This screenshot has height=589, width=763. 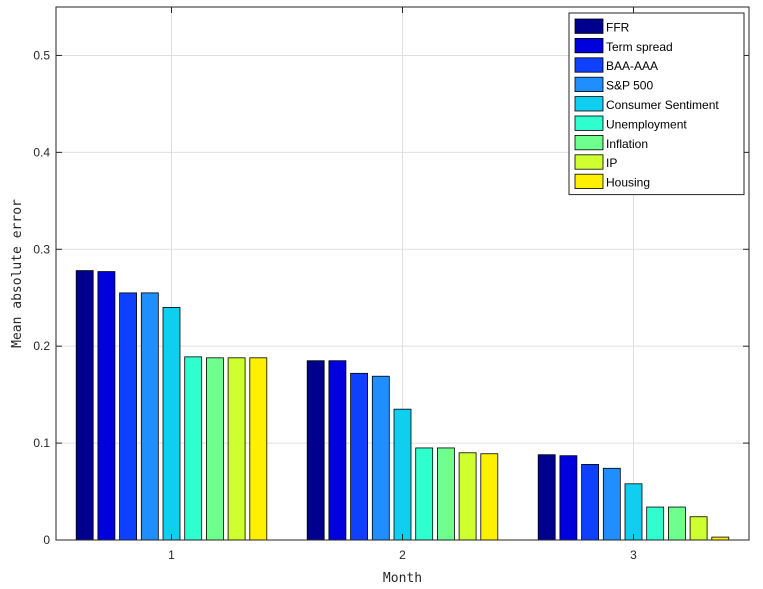 I want to click on legend-label: Term spread, so click(x=639, y=47).